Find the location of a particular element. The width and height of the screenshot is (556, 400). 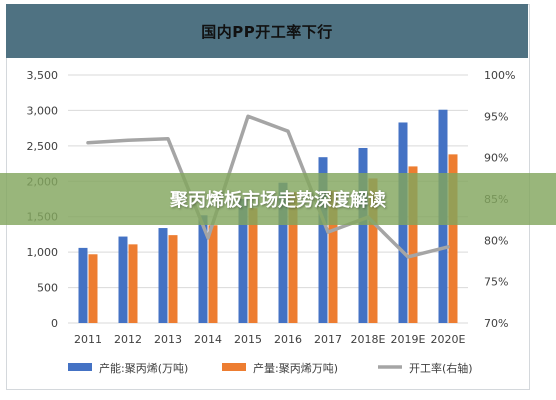

x-tick-label: 2020E is located at coordinates (448, 339).